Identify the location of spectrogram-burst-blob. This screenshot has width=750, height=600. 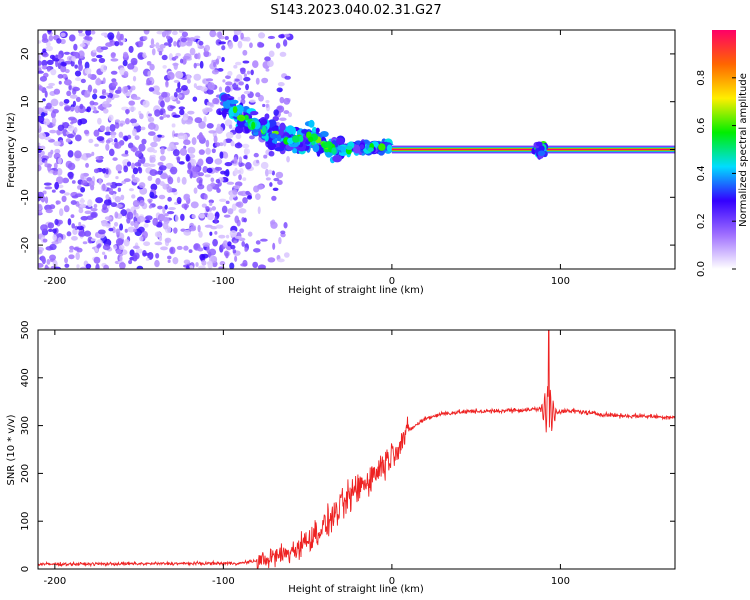
(541, 148).